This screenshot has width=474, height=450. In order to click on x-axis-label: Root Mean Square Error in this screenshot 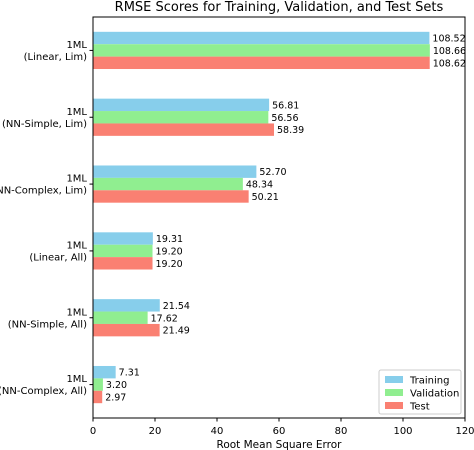, I will do `click(280, 444)`.